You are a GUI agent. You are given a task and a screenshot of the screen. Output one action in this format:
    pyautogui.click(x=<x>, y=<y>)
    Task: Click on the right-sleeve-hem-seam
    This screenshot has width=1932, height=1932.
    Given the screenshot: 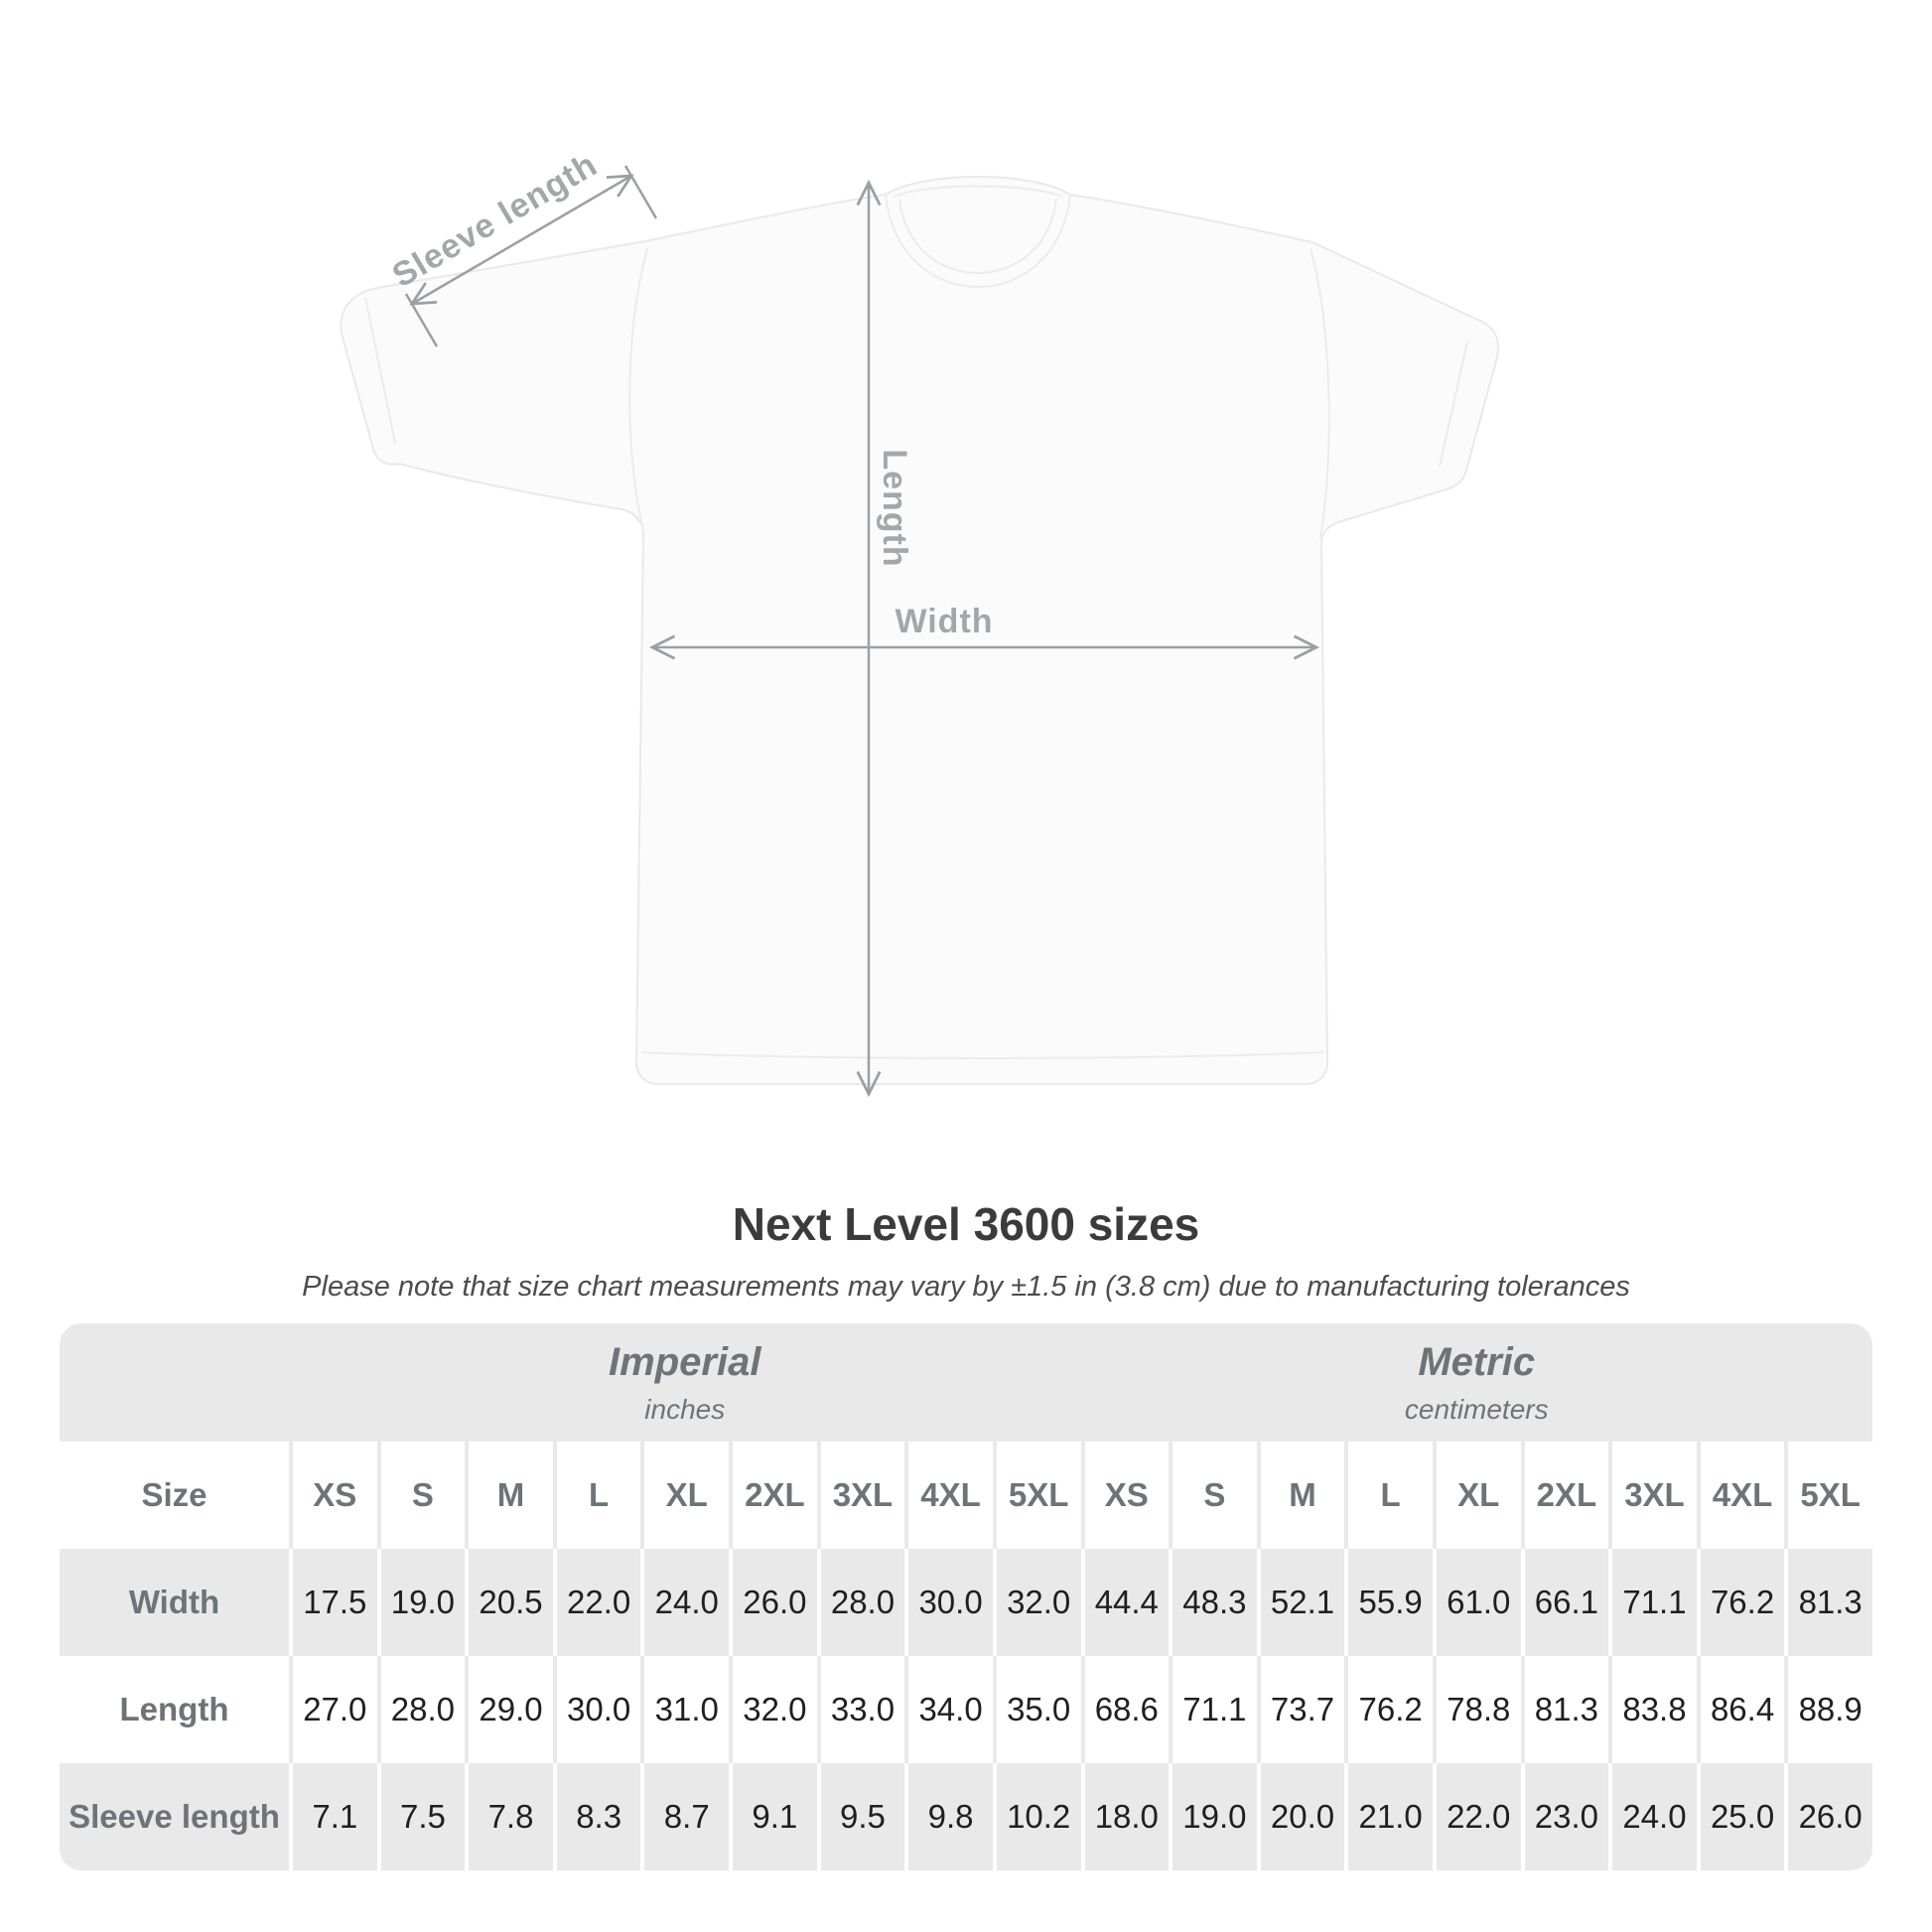 What is the action you would take?
    pyautogui.click(x=1454, y=405)
    